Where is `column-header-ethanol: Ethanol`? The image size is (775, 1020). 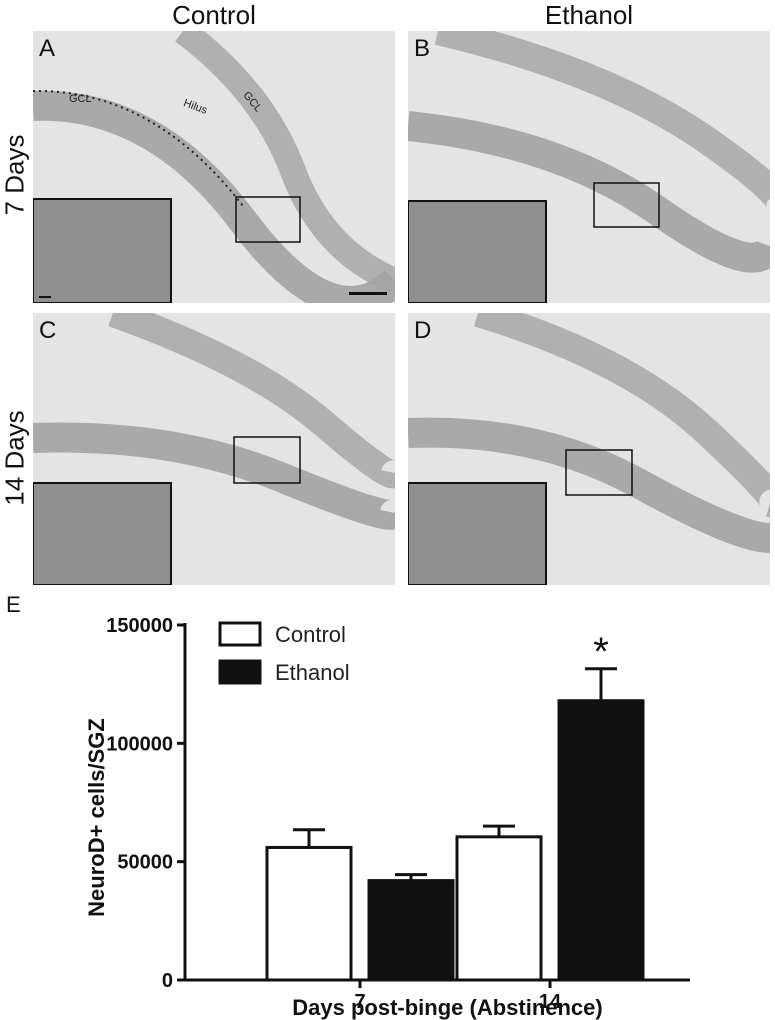 column-header-ethanol: Ethanol is located at coordinates (589, 15).